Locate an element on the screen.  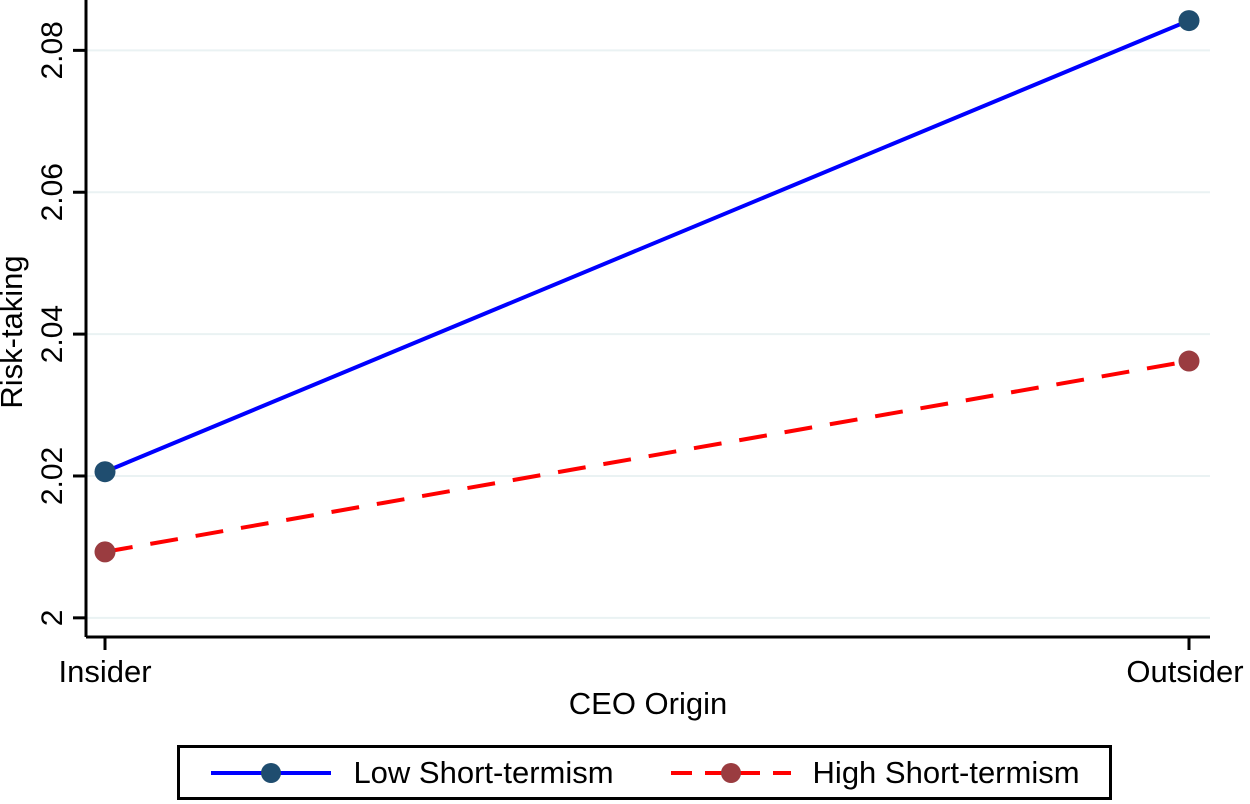
marker-high-short-termism-insider is located at coordinates (105, 552).